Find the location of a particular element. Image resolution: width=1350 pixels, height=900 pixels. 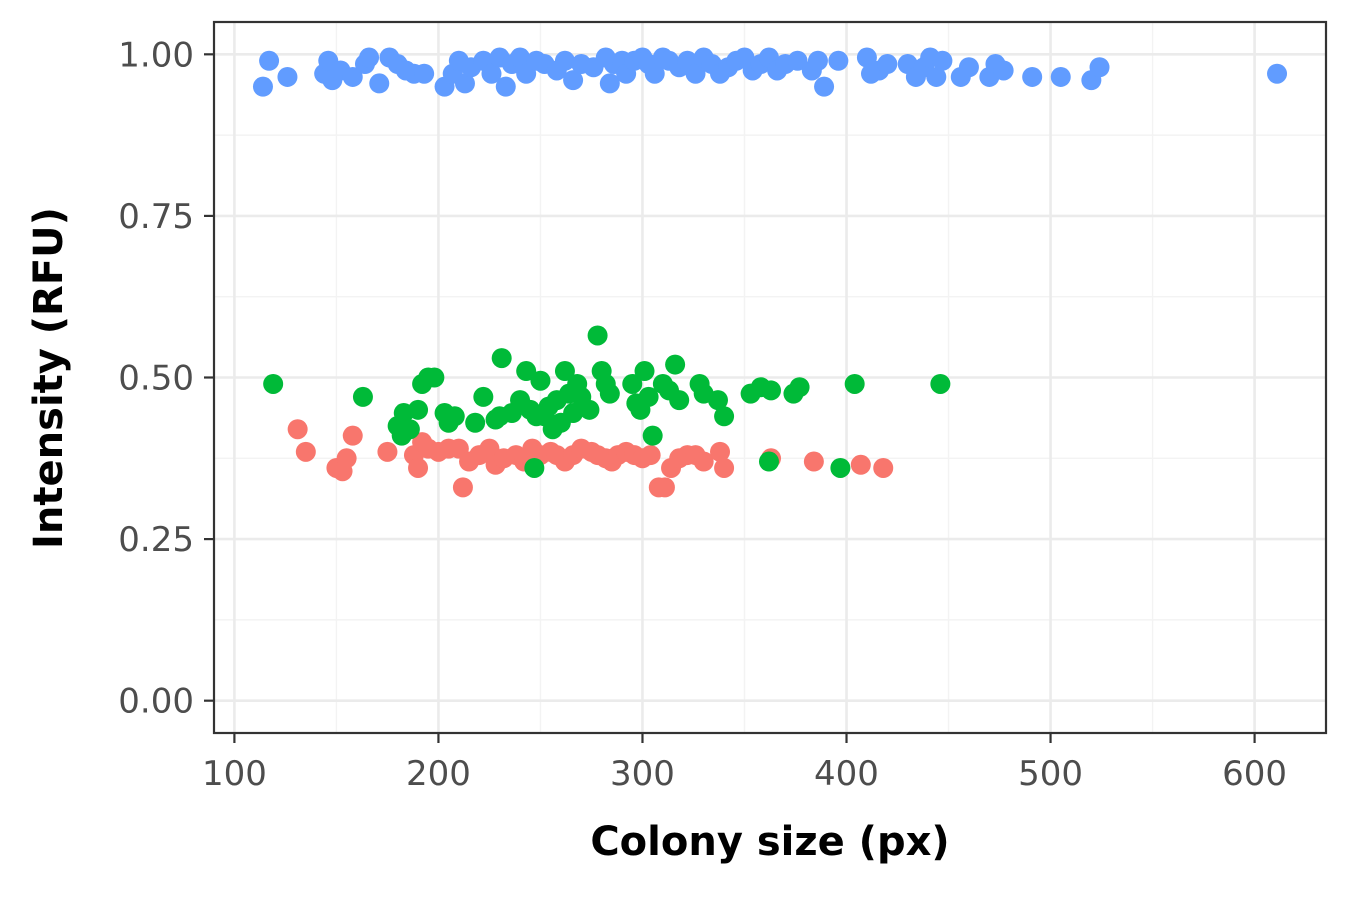

x-tick-label: 100 is located at coordinates (234, 774).